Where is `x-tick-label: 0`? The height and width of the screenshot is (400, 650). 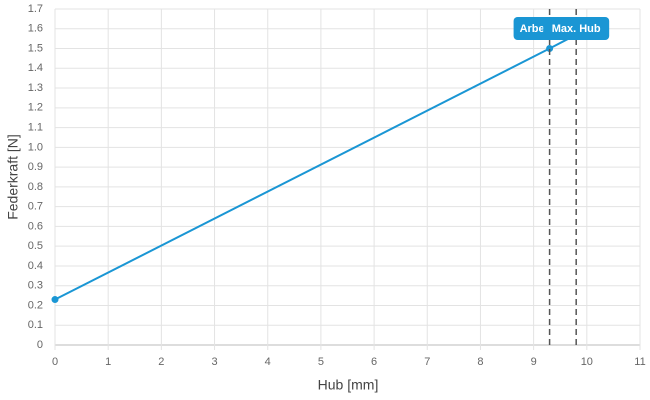 x-tick-label: 0 is located at coordinates (55, 362).